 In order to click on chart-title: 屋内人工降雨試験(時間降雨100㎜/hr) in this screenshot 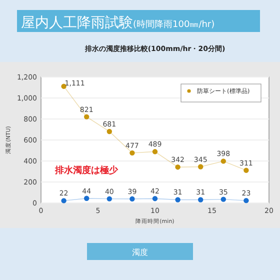, I will do `click(118, 23)`.